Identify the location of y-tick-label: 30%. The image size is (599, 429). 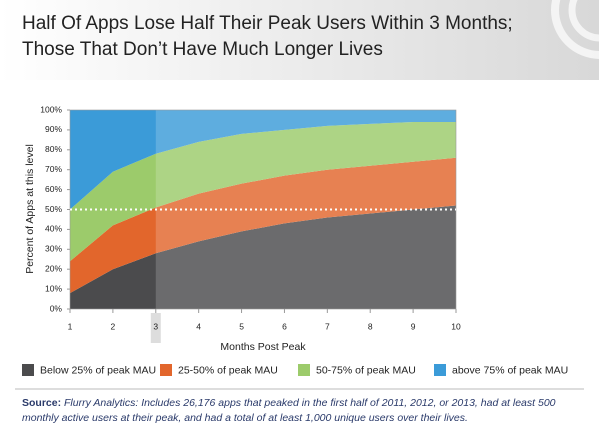
(53, 249).